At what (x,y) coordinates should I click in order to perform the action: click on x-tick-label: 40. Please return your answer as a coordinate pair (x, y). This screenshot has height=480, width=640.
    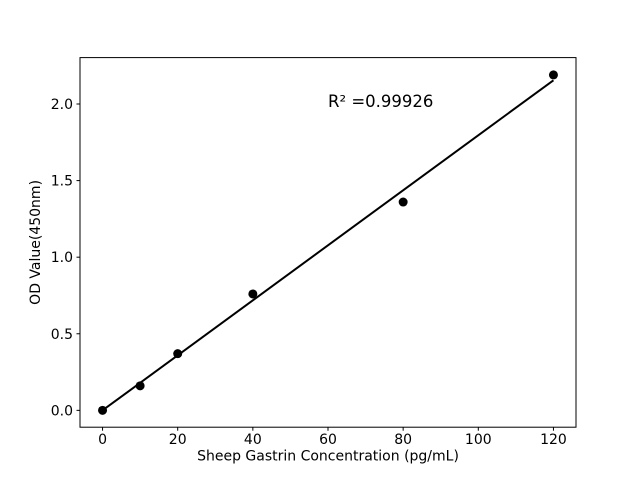
    Looking at the image, I should click on (253, 440).